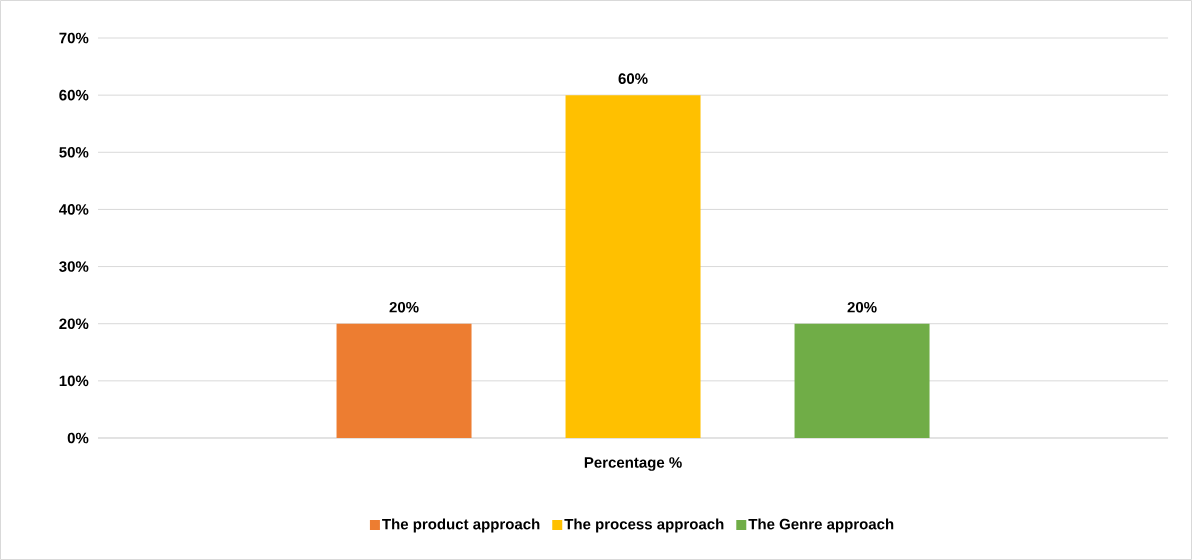 Image resolution: width=1192 pixels, height=560 pixels. Describe the element at coordinates (74, 381) in the screenshot. I see `y-tick-label: 10%` at that location.